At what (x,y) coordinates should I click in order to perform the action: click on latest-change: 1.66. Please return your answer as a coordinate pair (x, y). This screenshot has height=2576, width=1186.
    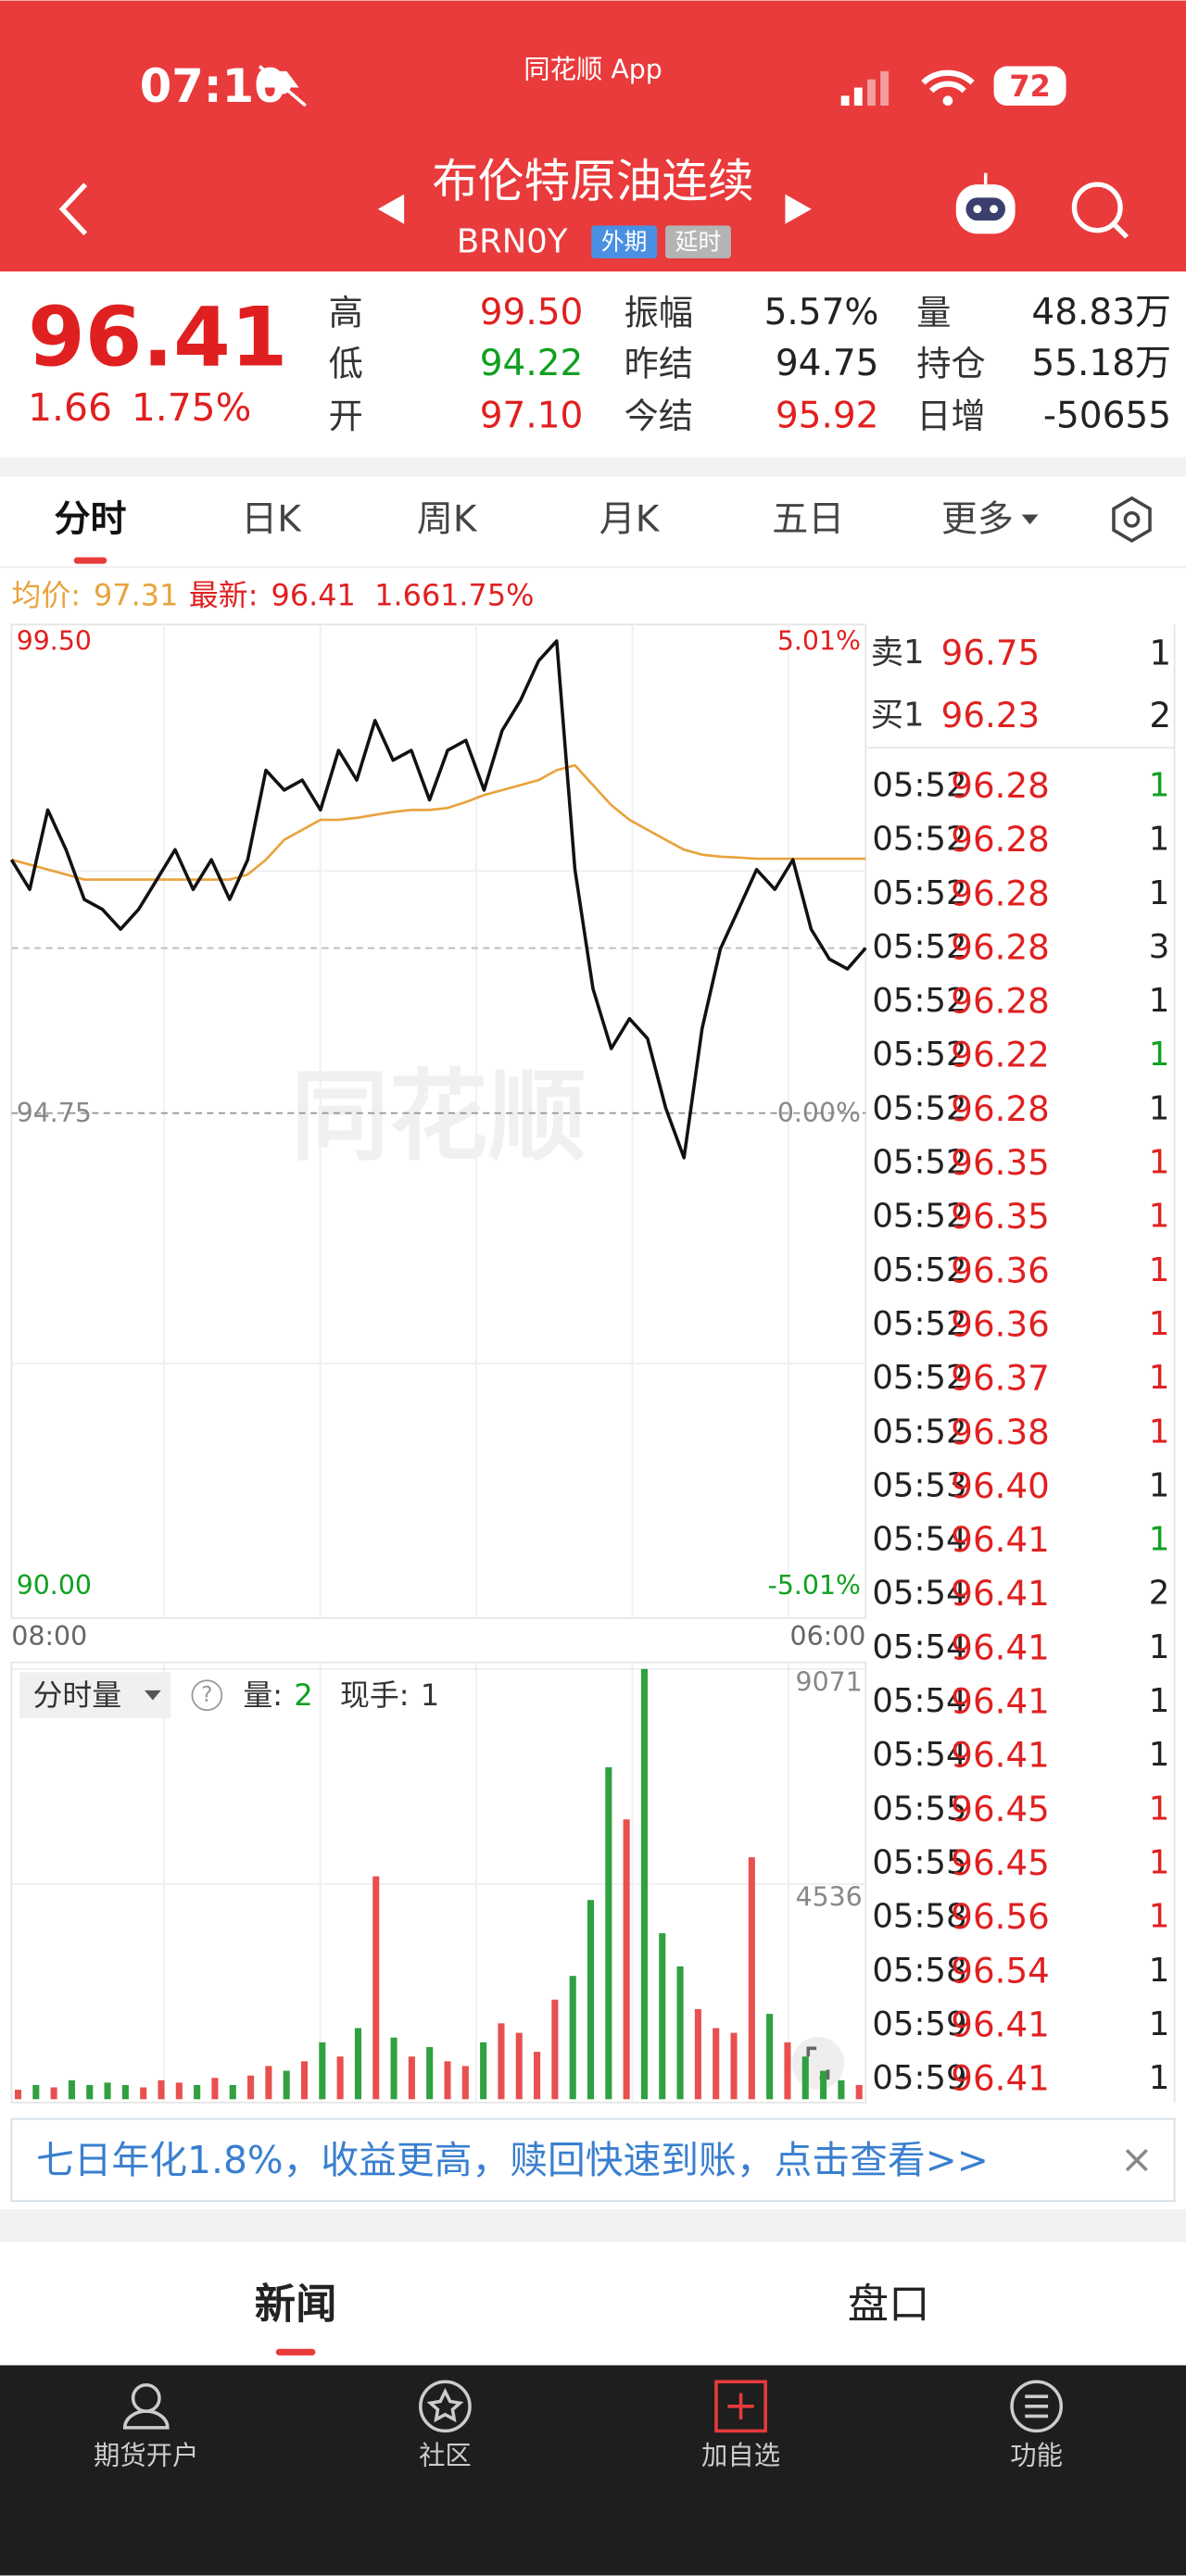
    Looking at the image, I should click on (407, 594).